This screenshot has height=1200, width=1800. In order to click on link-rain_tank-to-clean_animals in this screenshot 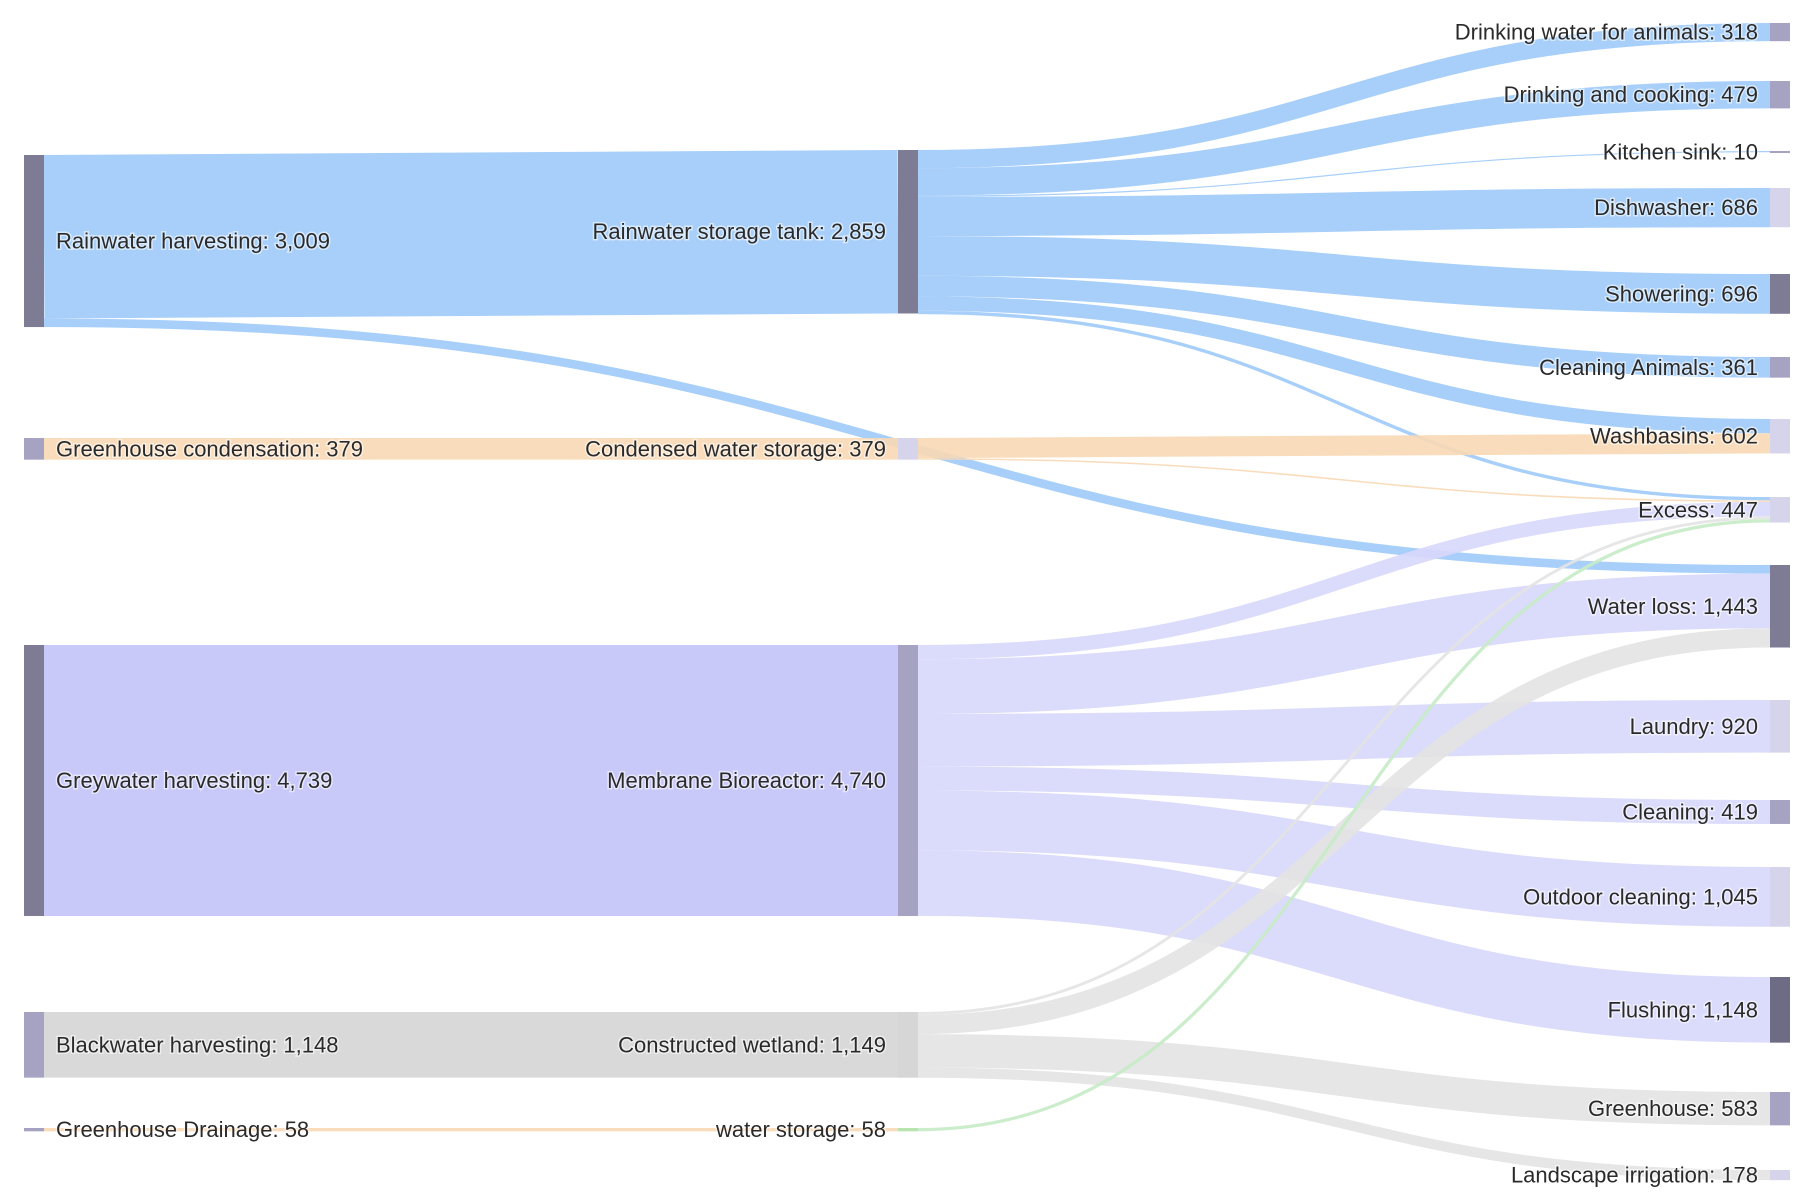, I will do `click(1344, 326)`.